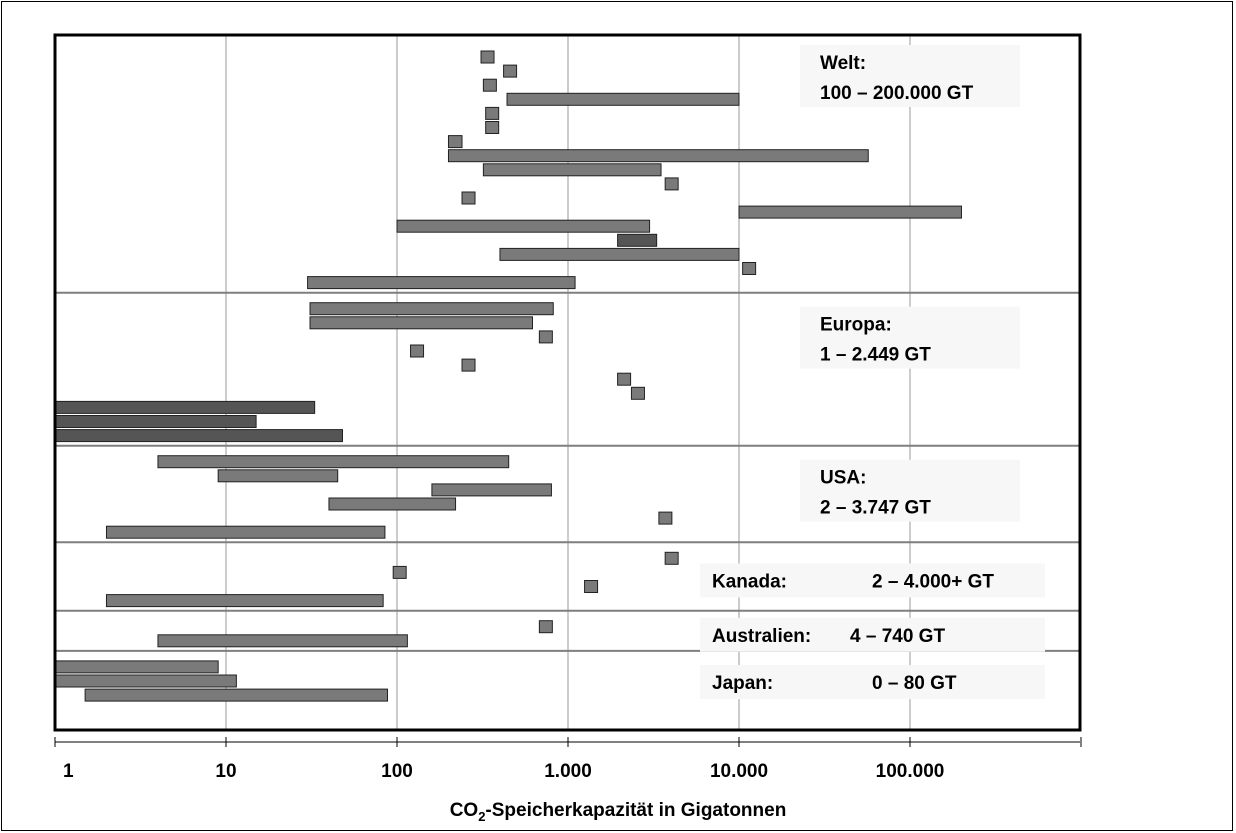 The width and height of the screenshot is (1236, 833). Describe the element at coordinates (933, 582) in the screenshot. I see `region-label-range: 2 – 4.000+ GT` at that location.